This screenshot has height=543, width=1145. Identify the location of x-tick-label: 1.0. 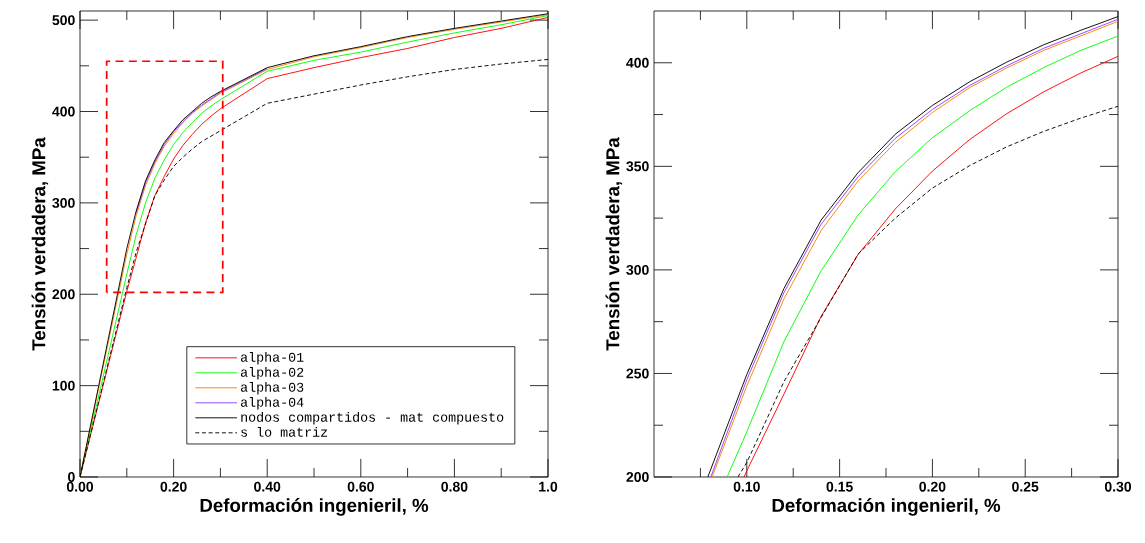
(548, 486).